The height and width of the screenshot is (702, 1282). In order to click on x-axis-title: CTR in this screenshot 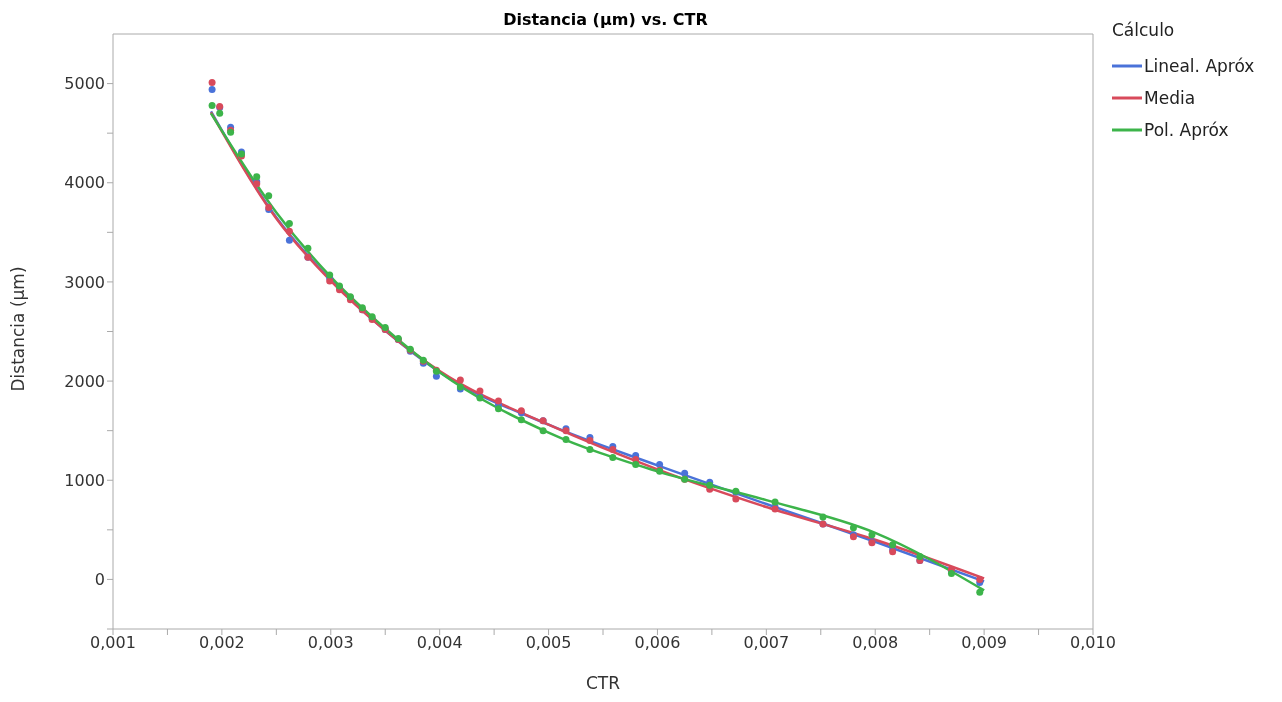, I will do `click(603, 683)`.